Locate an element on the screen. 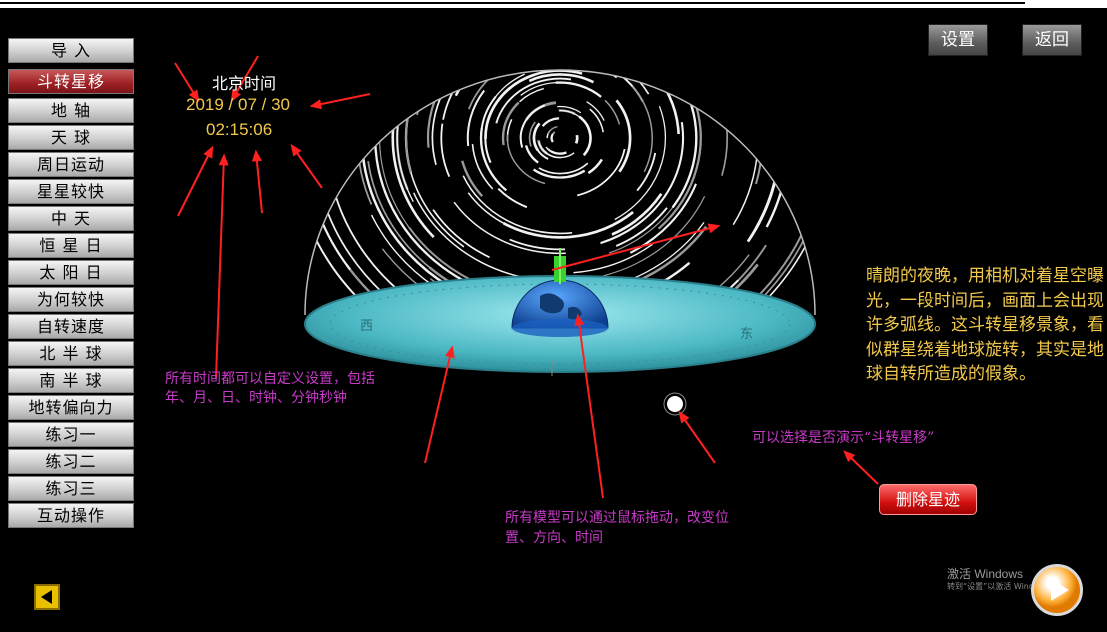 This screenshot has height=632, width=1107. sidebar-item-why-faster: 为何较快 is located at coordinates (71, 299).